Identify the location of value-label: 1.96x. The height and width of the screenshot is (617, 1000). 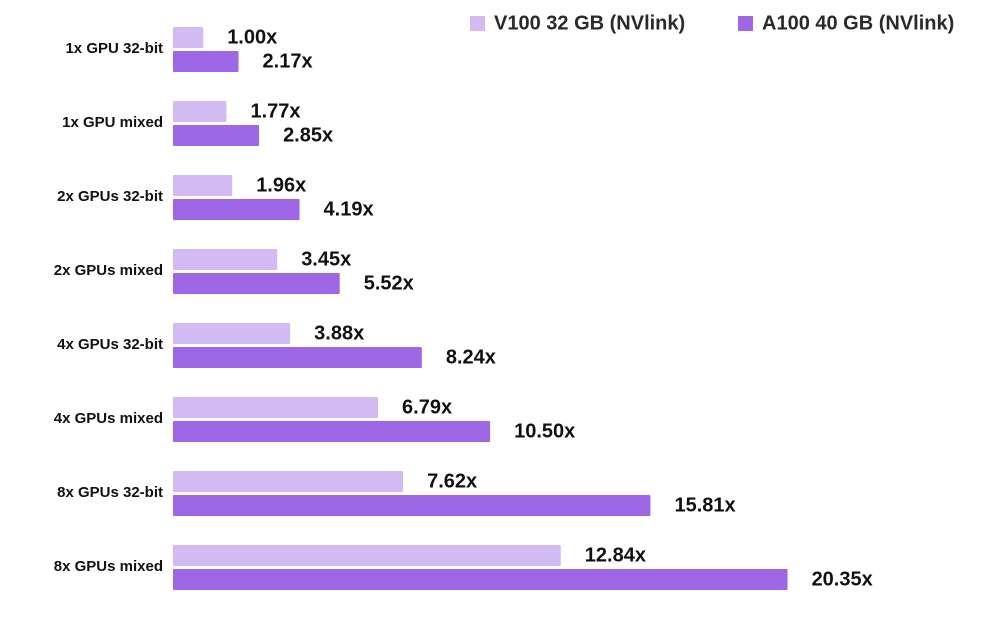
(281, 185).